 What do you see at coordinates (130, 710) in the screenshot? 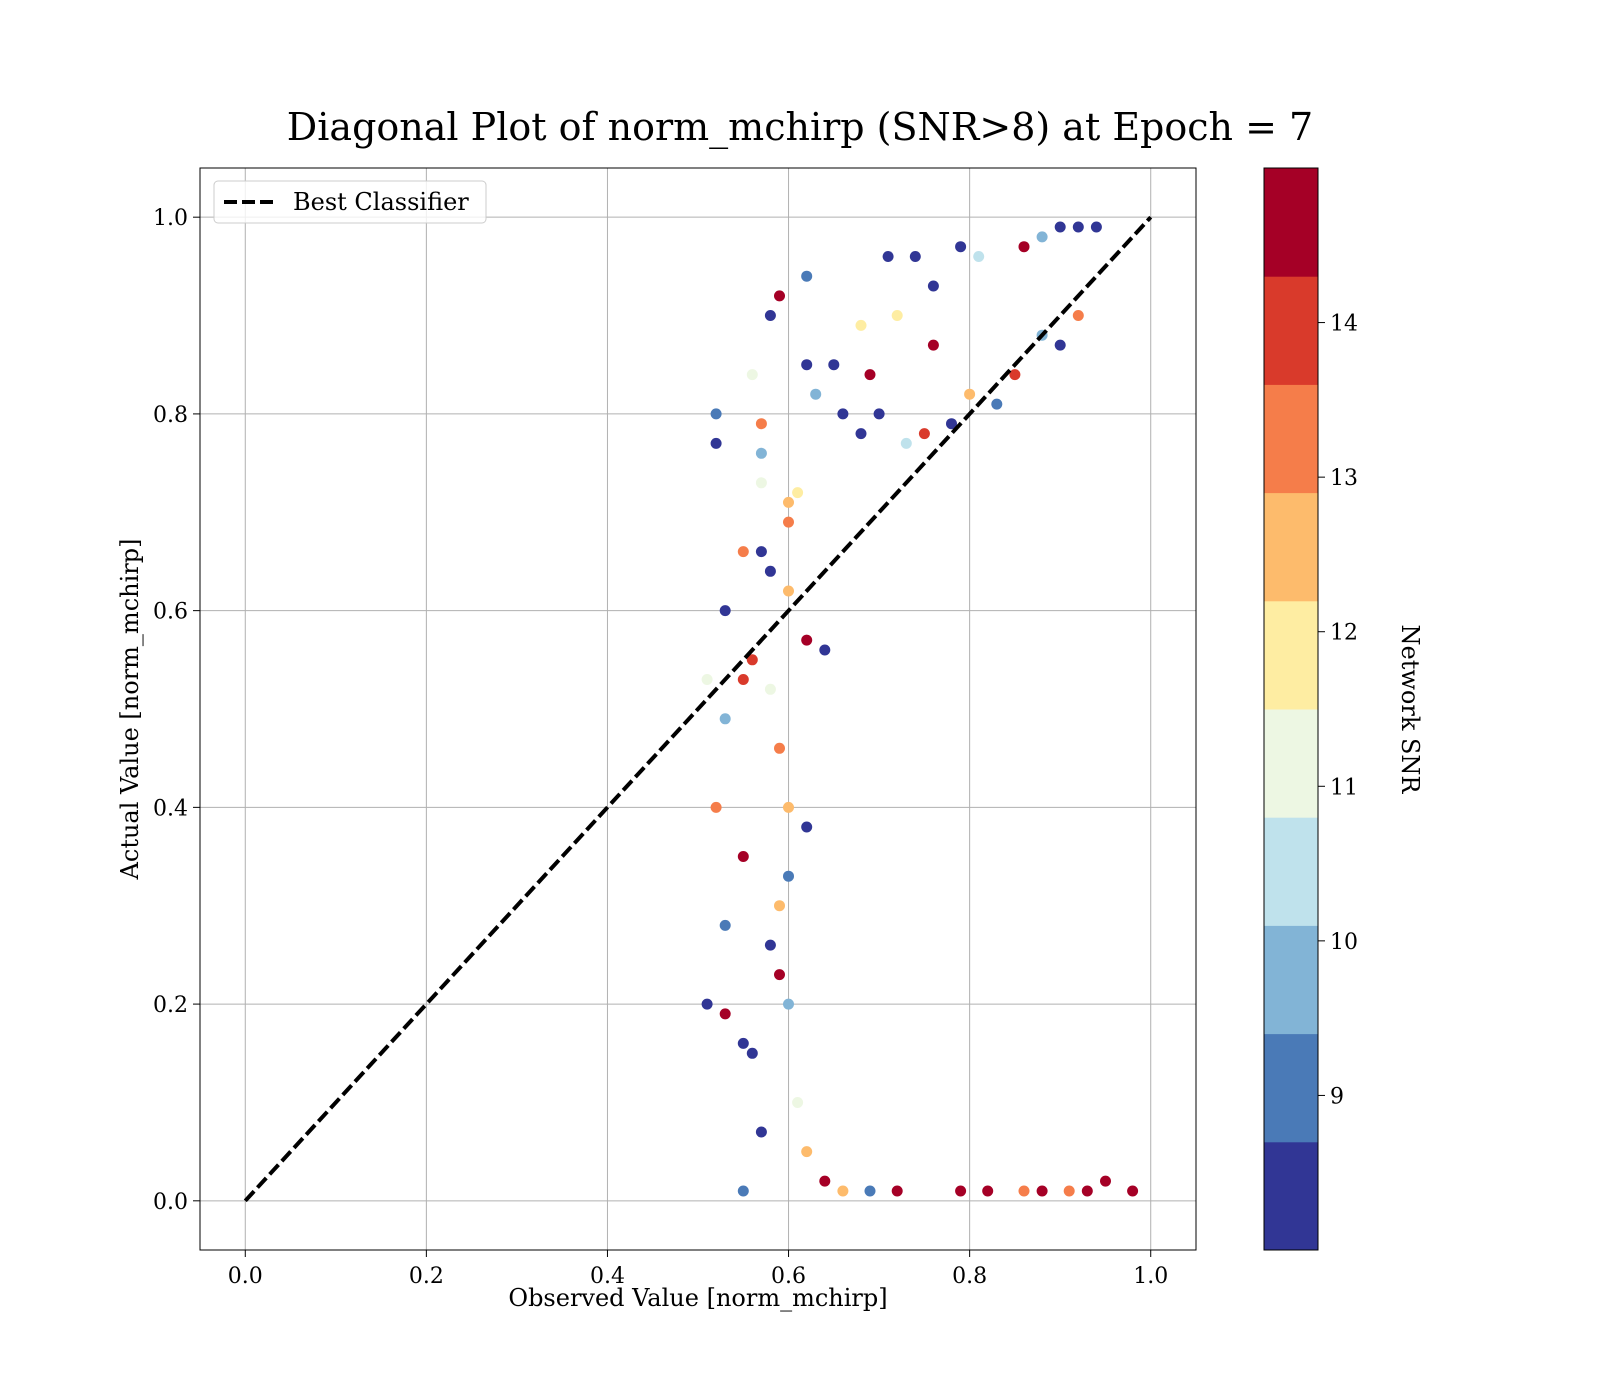
I see `y-axis-label: Actual Value [norm_mchirp]` at bounding box center [130, 710].